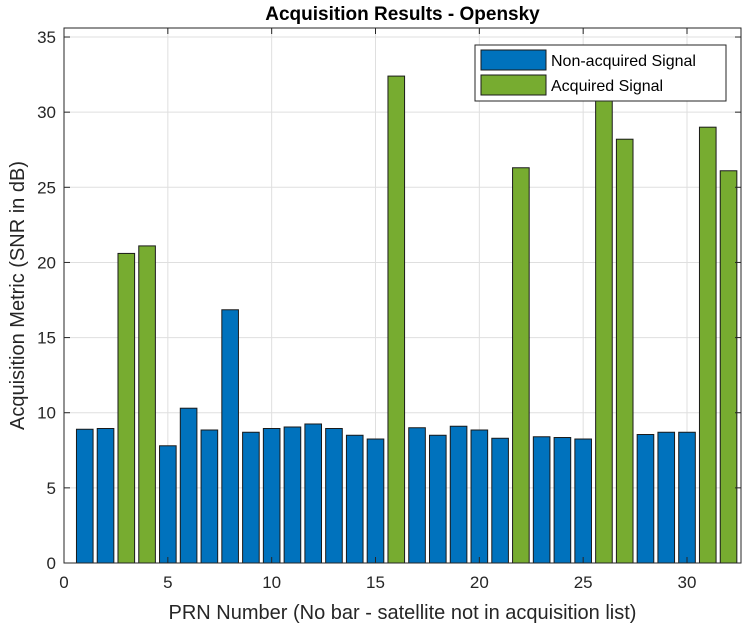 The height and width of the screenshot is (630, 744). I want to click on x-tick-label: 15, so click(375, 582).